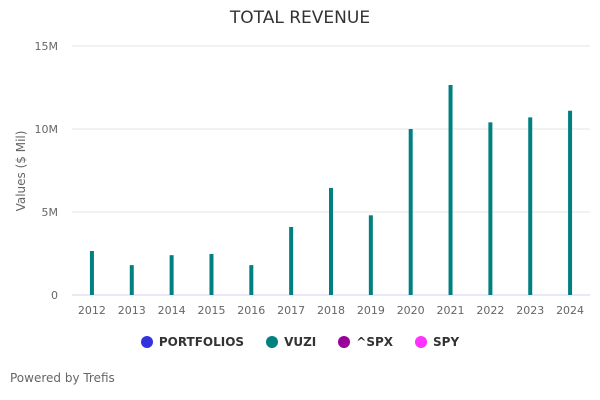 The width and height of the screenshot is (600, 400). What do you see at coordinates (54, 295) in the screenshot?
I see `y-tick-label: 0` at bounding box center [54, 295].